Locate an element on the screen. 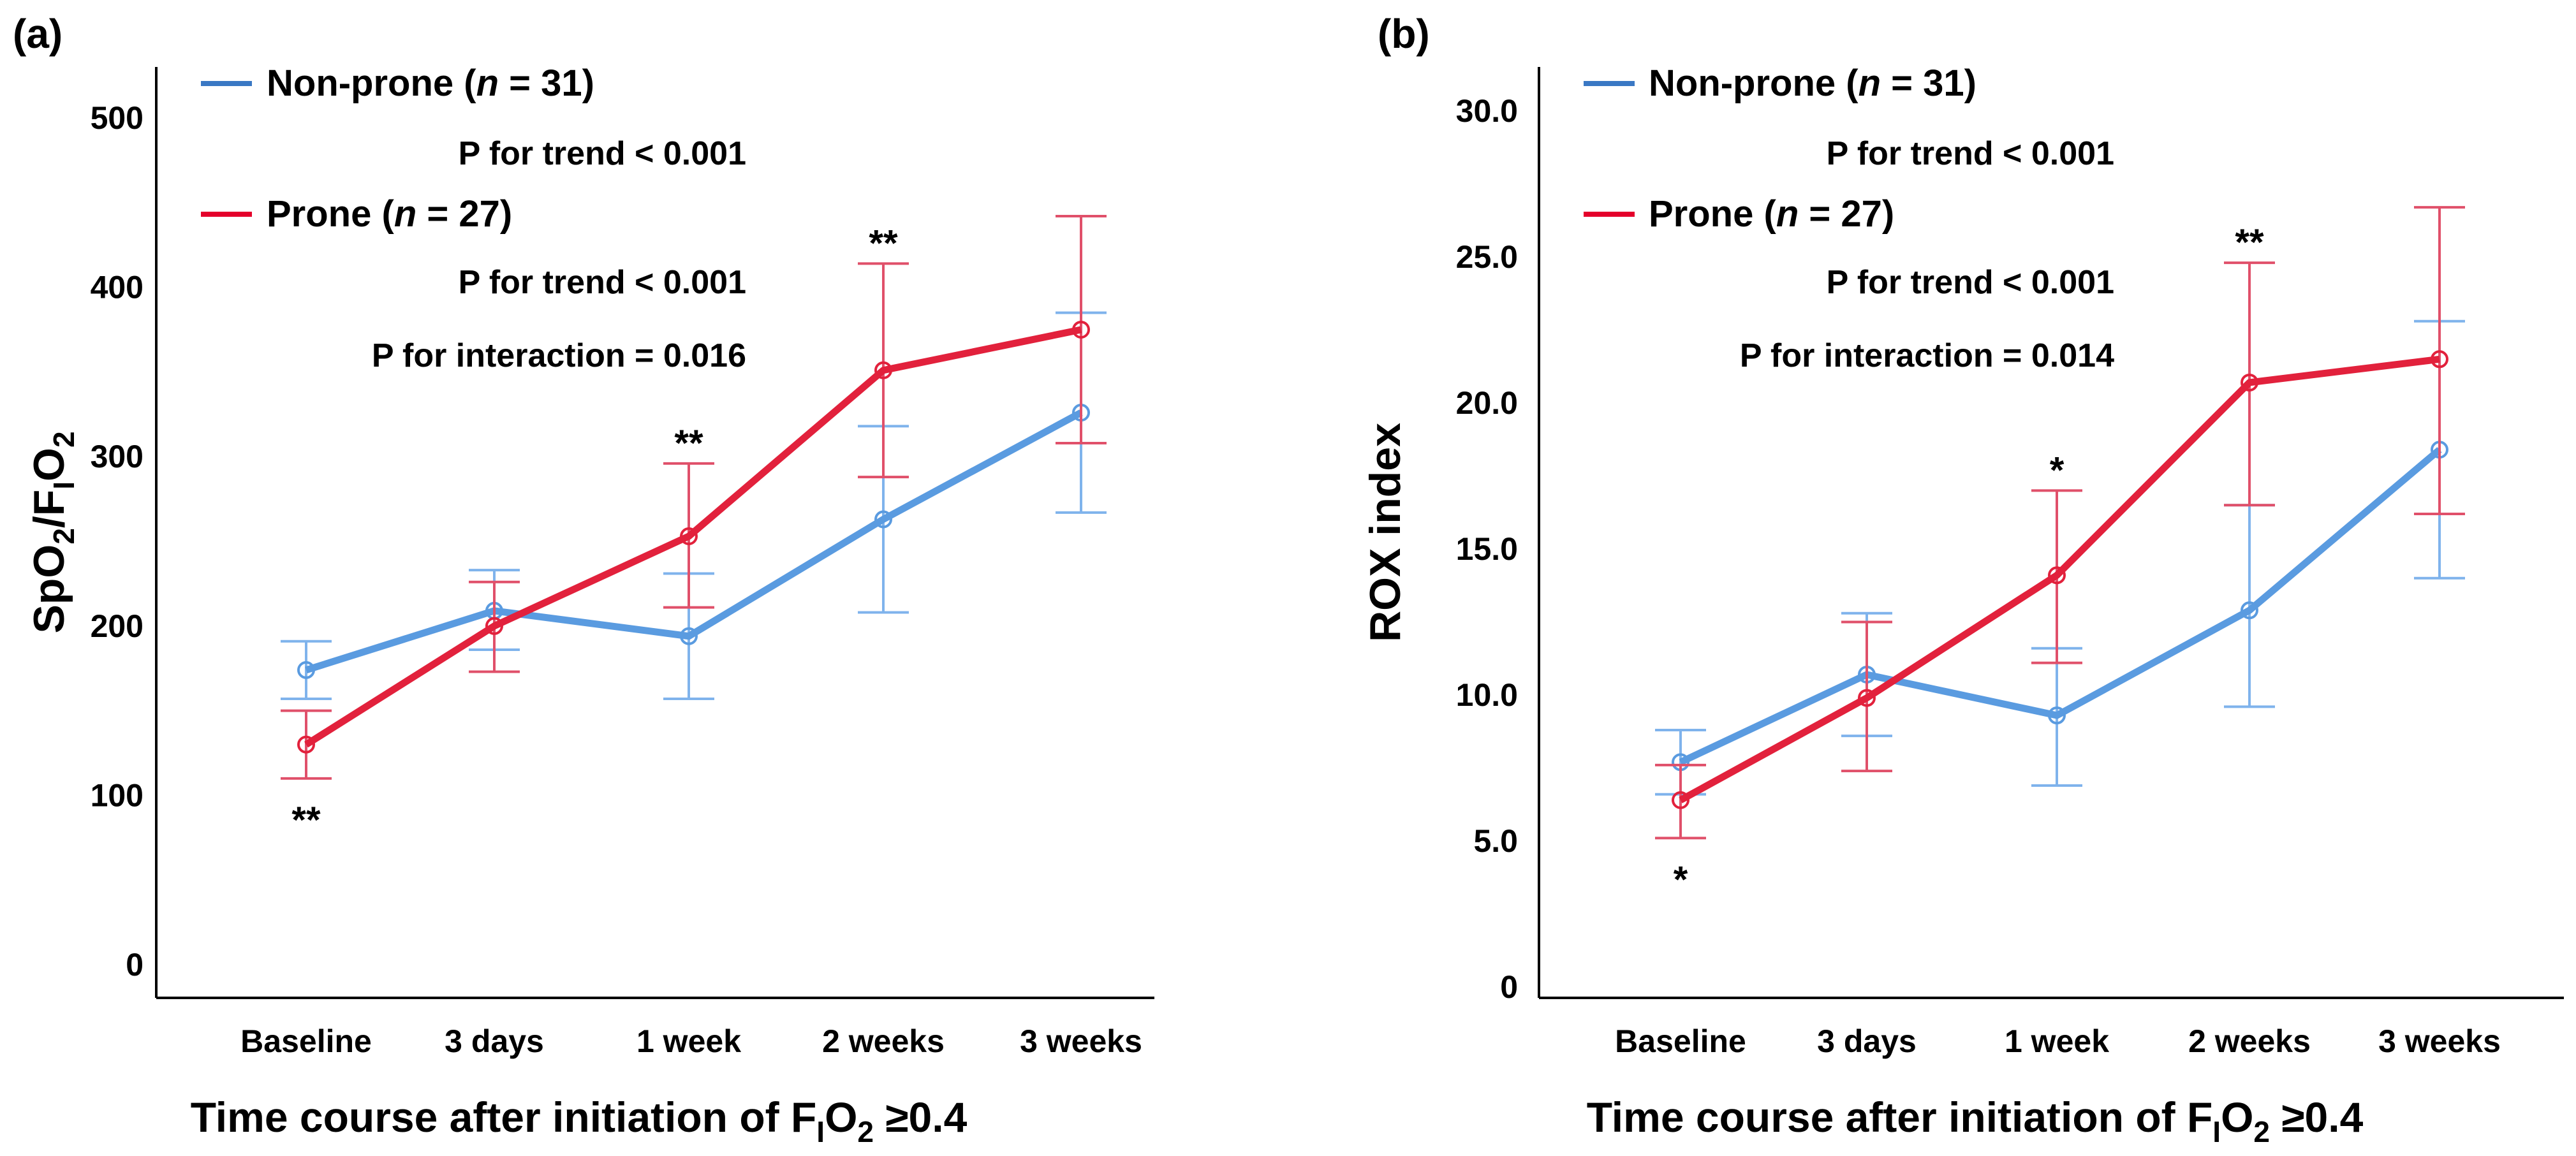  y-title-part: SpO is located at coordinates (49, 589).